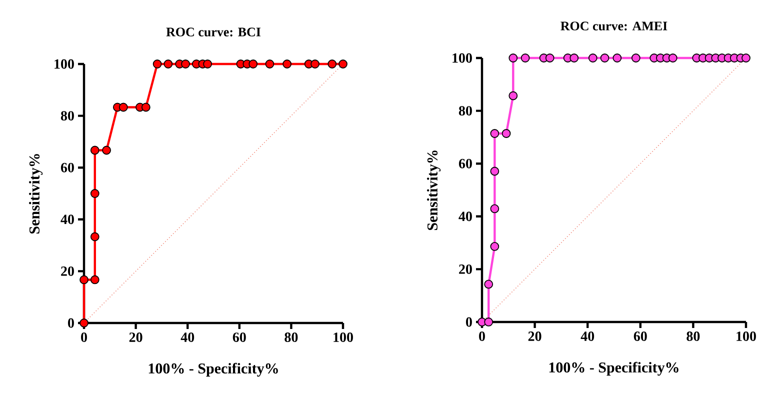 This screenshot has height=407, width=766. What do you see at coordinates (213, 32) in the screenshot?
I see `chart-title: ROC curve: BCI` at bounding box center [213, 32].